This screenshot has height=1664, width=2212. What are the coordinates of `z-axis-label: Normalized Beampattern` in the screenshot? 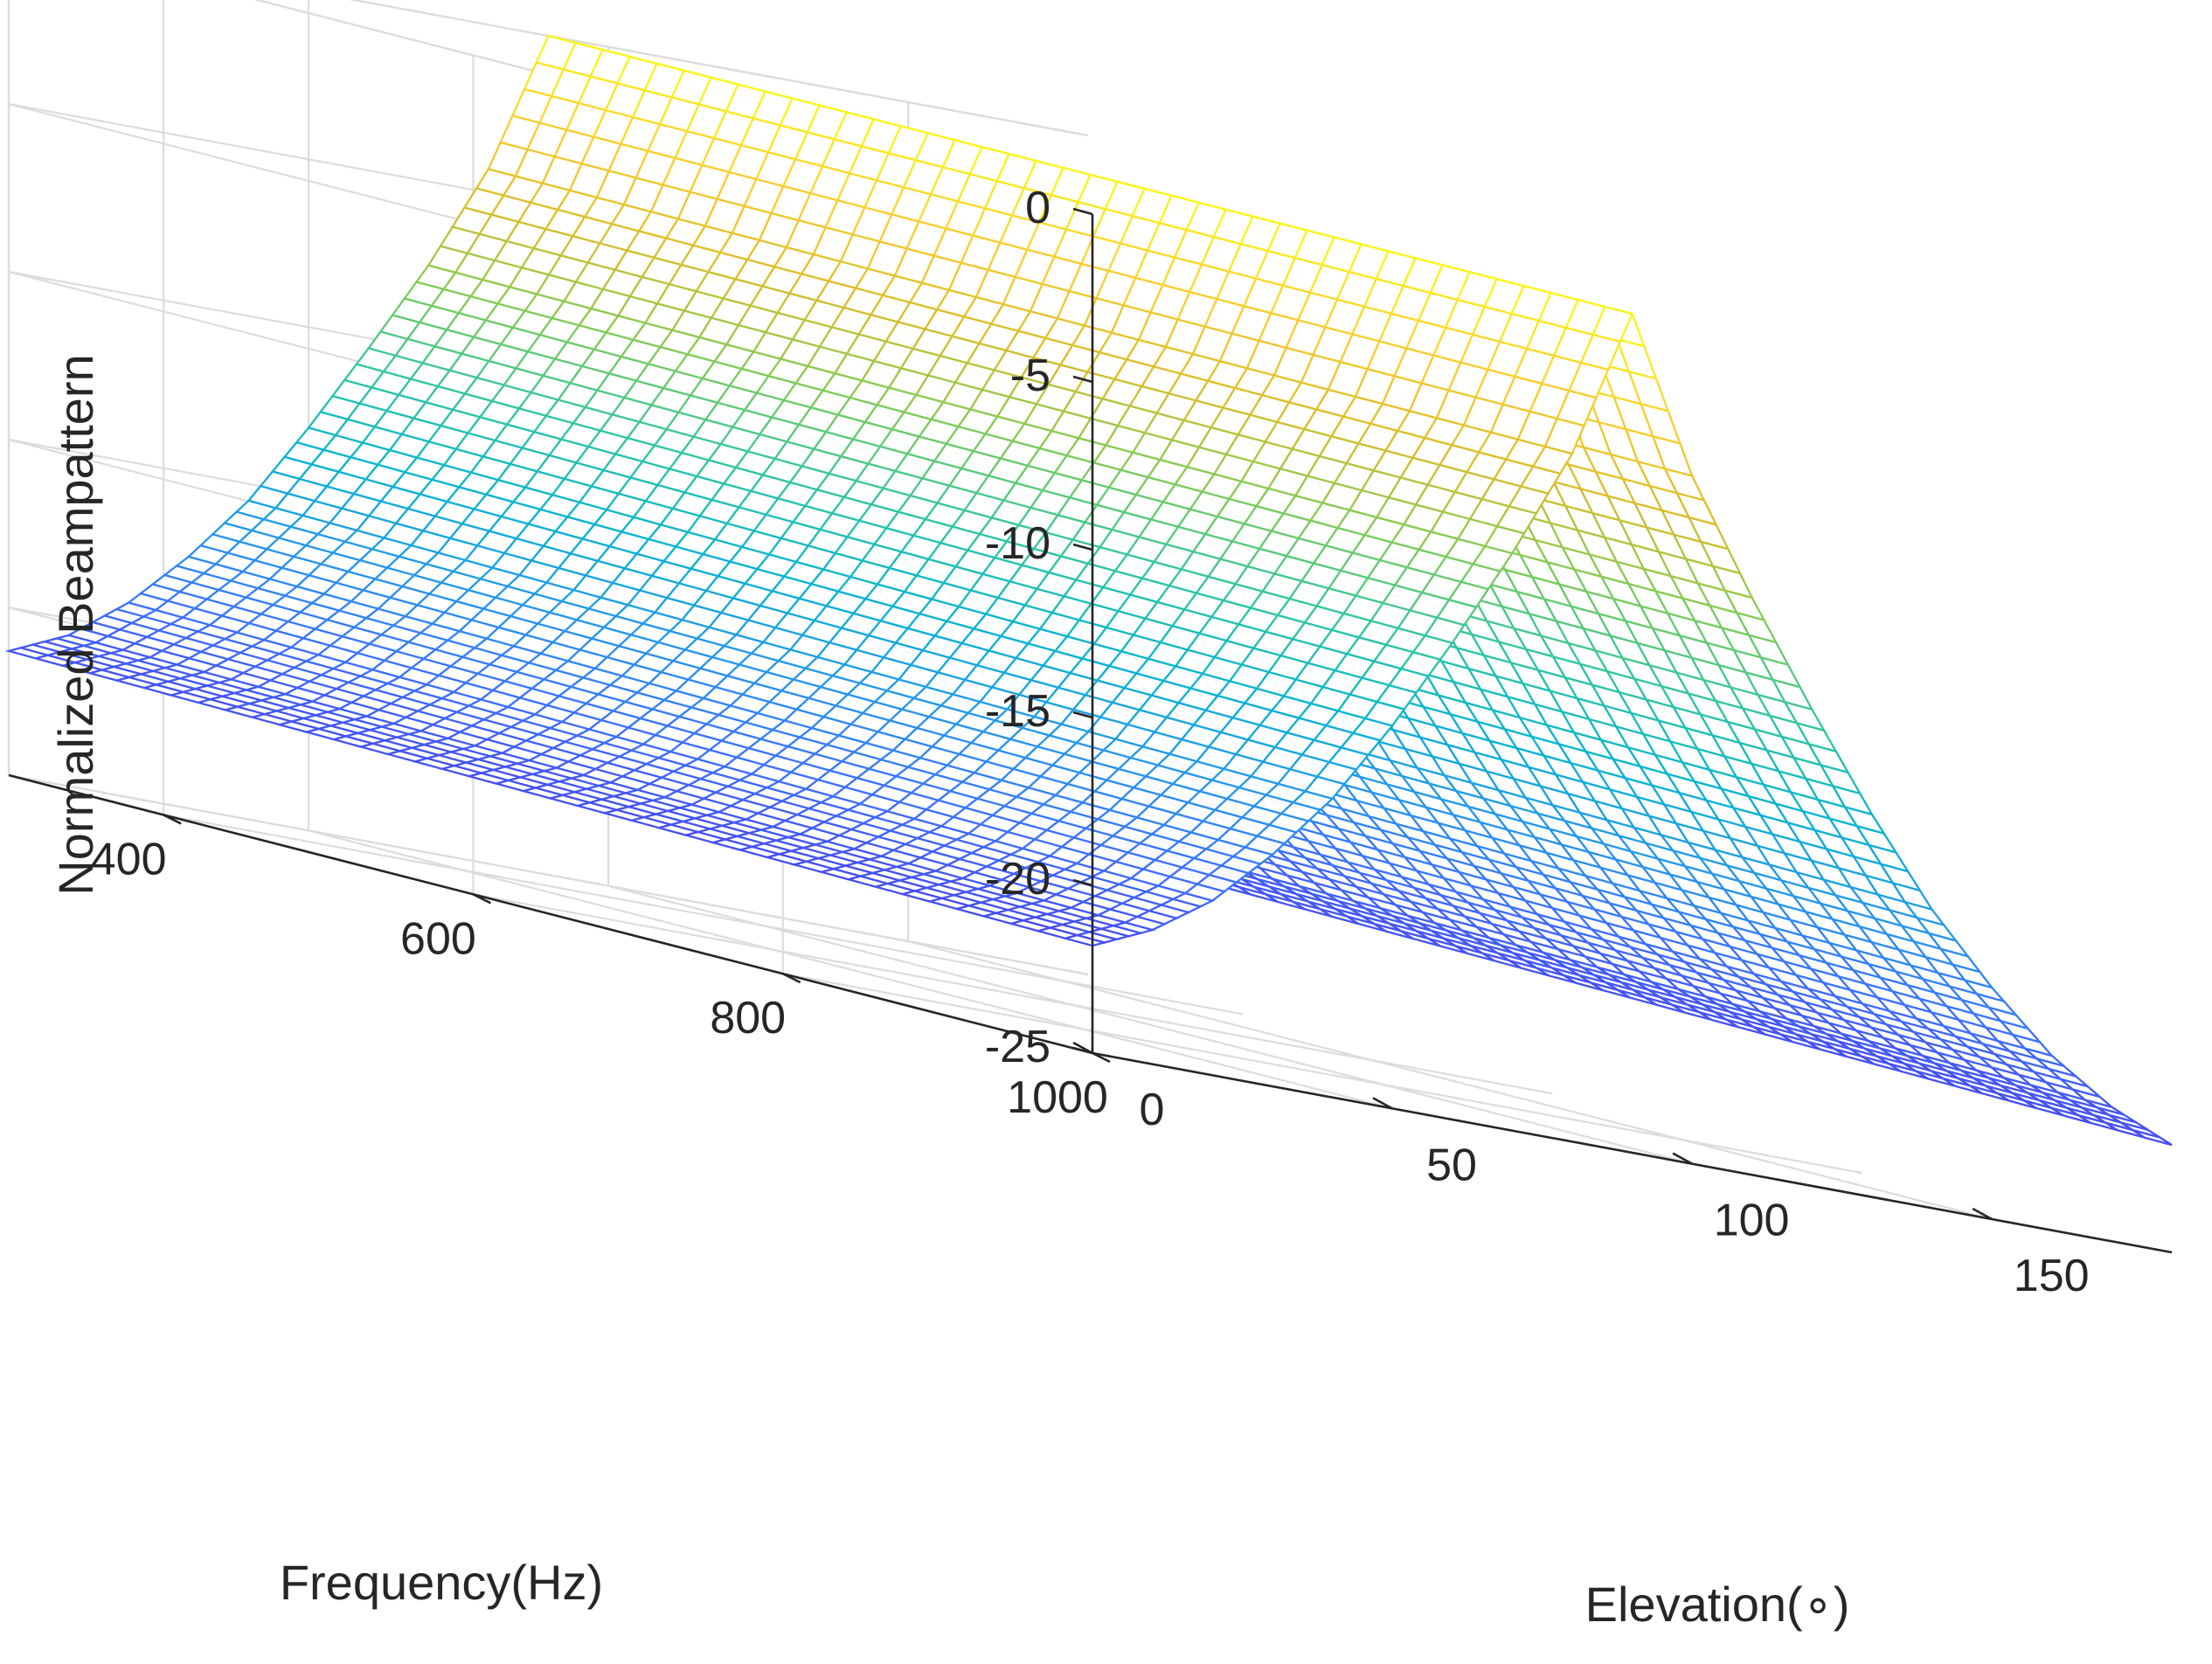 It's located at (75, 624).